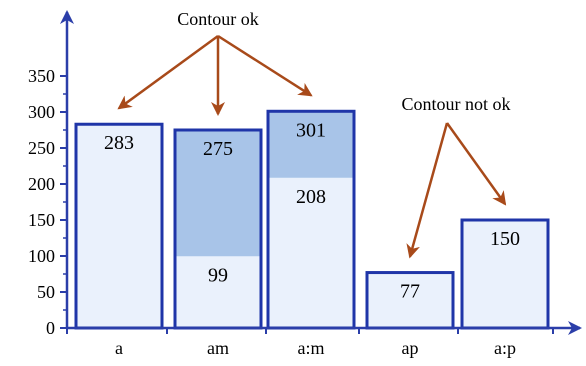  I want to click on y-tick-label-350: 350, so click(41, 76).